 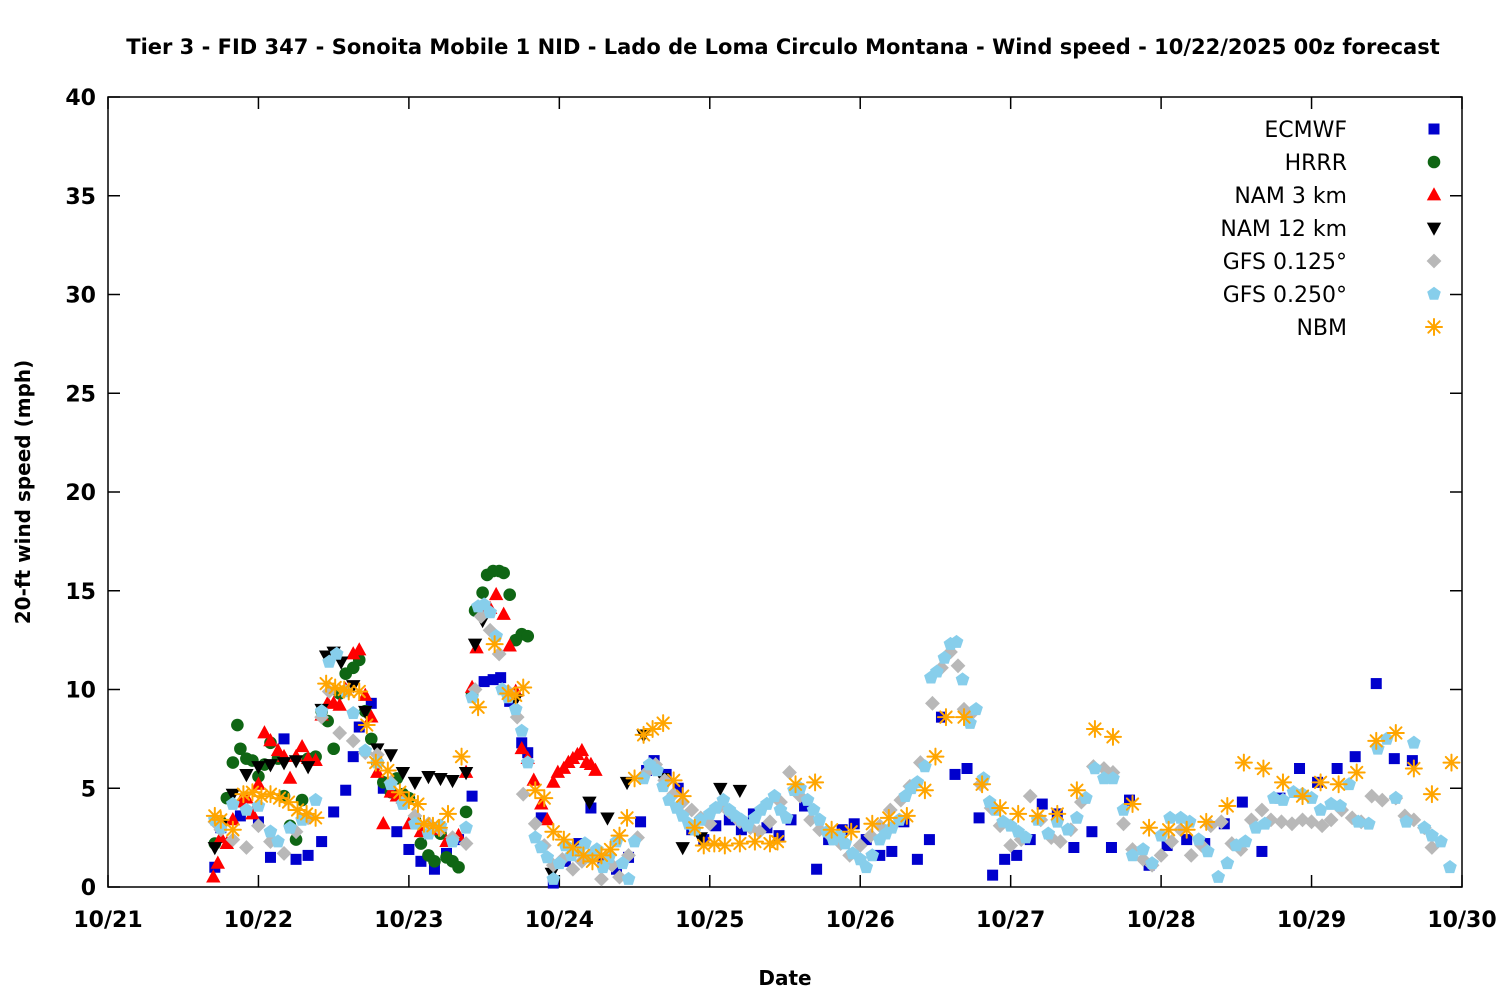 I want to click on x-tick-label: 10/26, so click(x=860, y=920).